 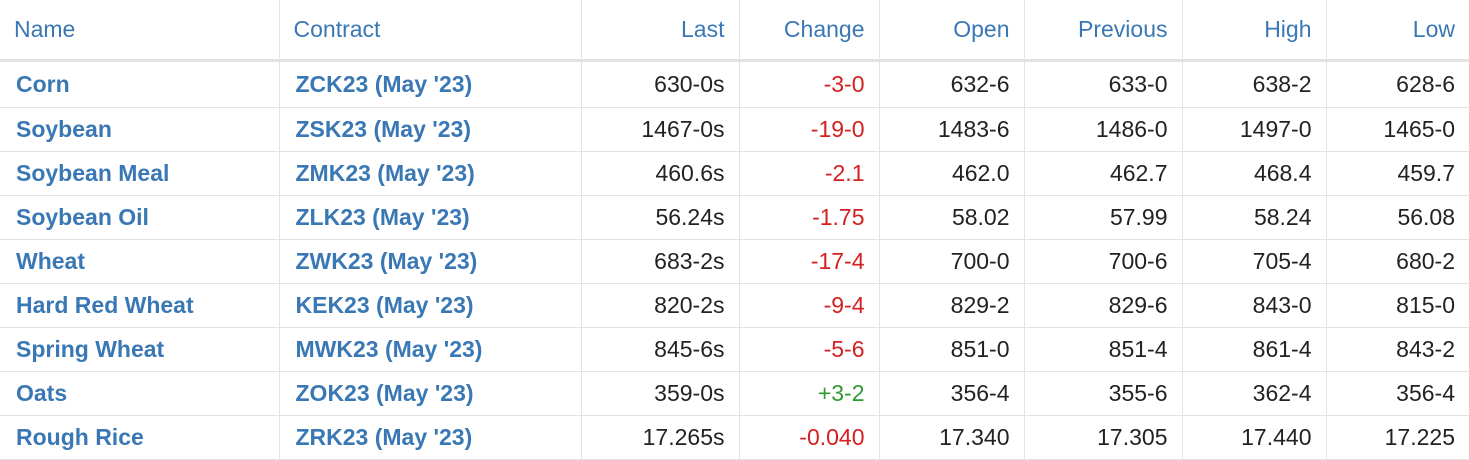 What do you see at coordinates (140, 84) in the screenshot?
I see `cell-name: Corn` at bounding box center [140, 84].